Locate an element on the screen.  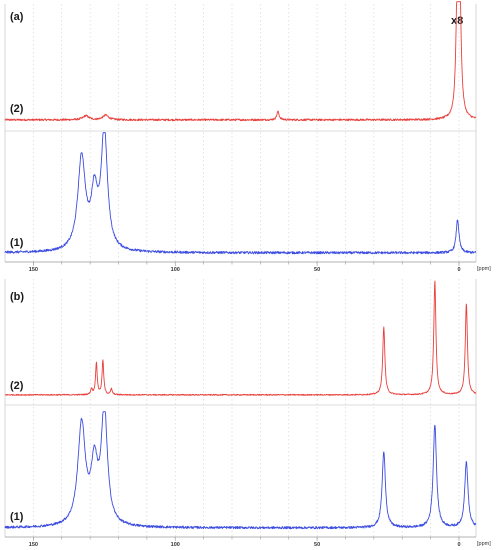
panel-b-label: (b) is located at coordinates (17, 297).